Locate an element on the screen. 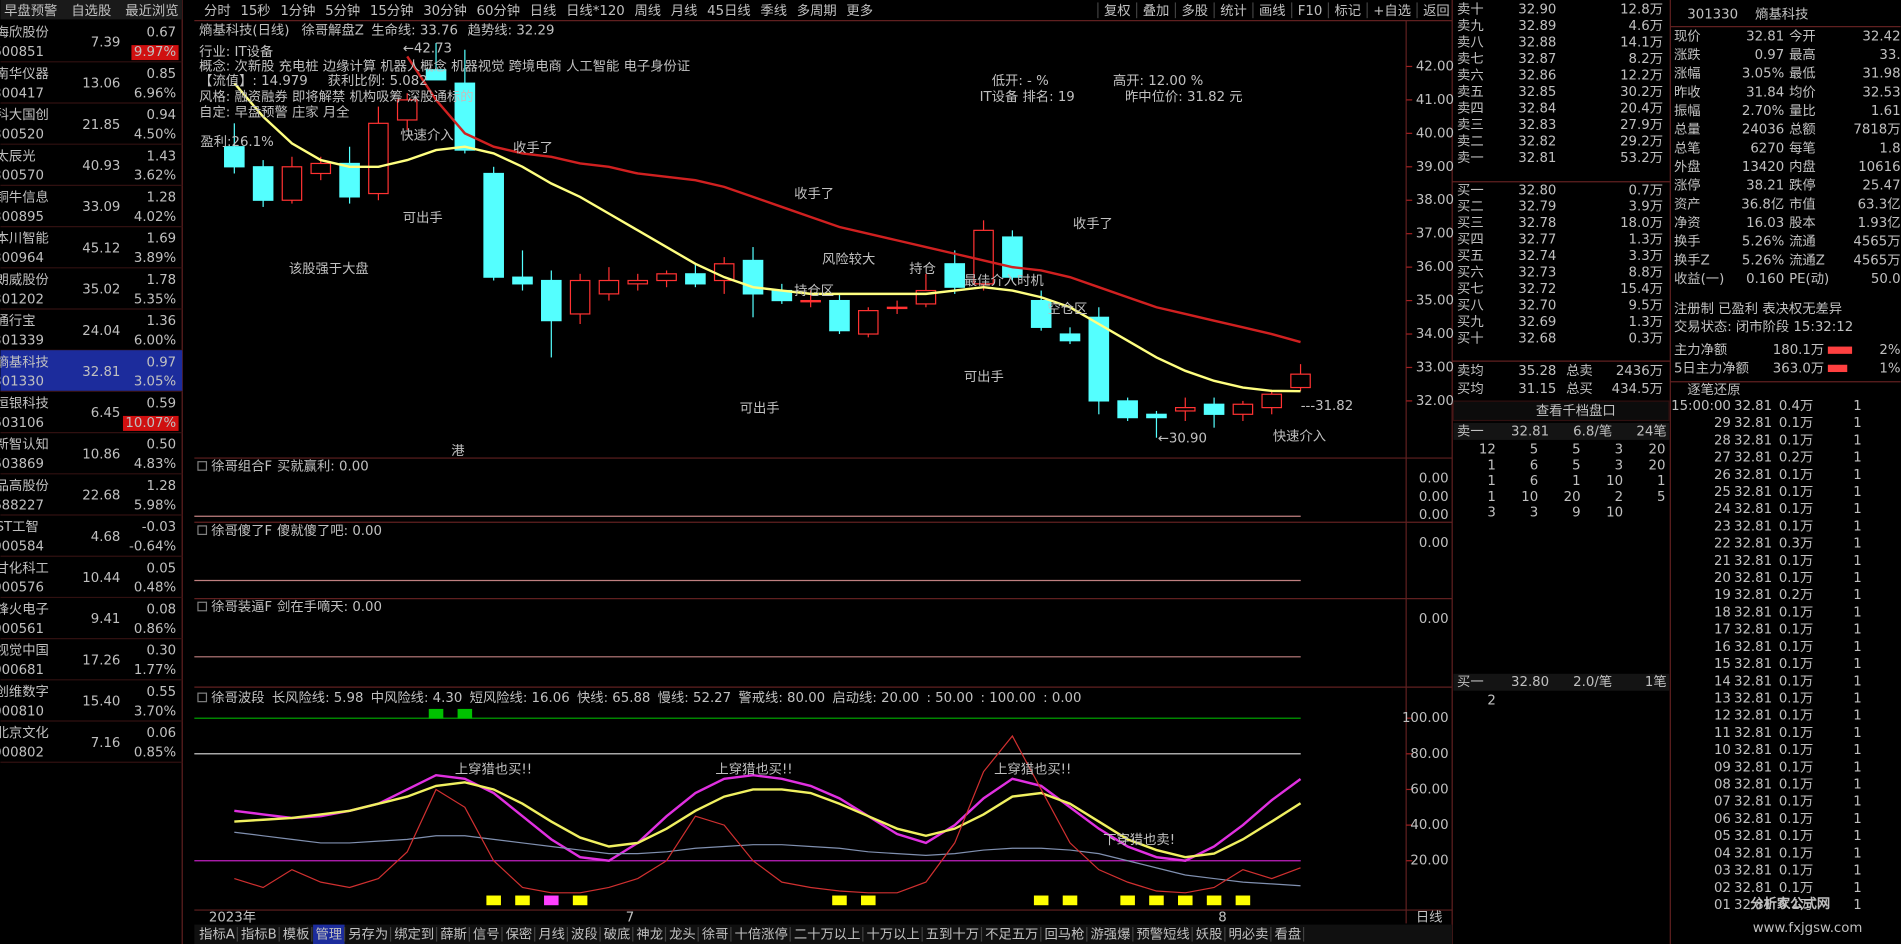 This screenshot has width=1901, height=944. period-button: 15秒 is located at coordinates (255, 11).